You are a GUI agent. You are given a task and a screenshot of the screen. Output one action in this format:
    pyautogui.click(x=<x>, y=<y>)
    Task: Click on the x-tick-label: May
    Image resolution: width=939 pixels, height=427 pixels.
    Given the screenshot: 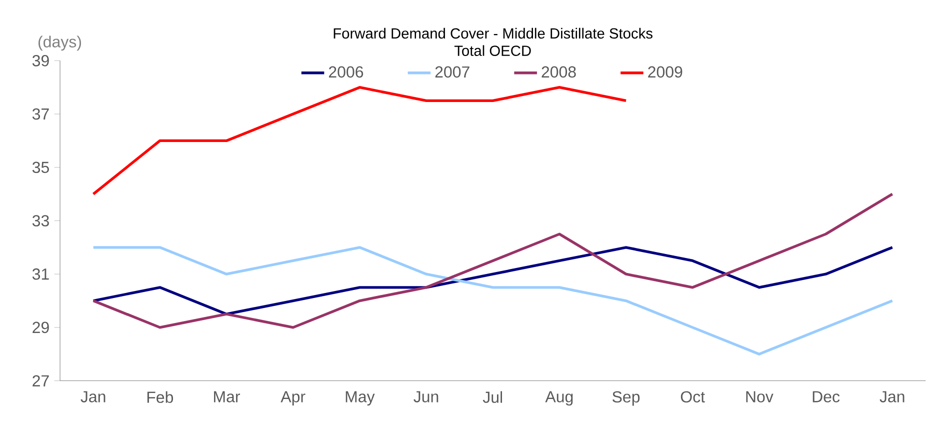 What is the action you would take?
    pyautogui.click(x=360, y=398)
    